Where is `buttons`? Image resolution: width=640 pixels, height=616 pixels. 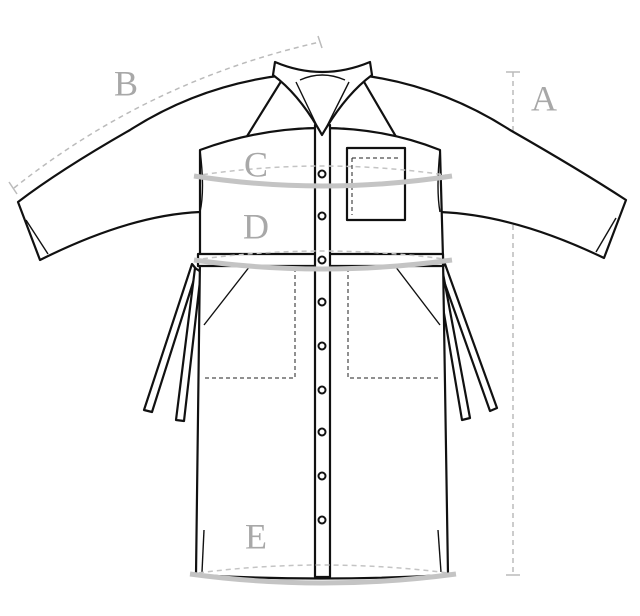
buttons is located at coordinates (322, 347).